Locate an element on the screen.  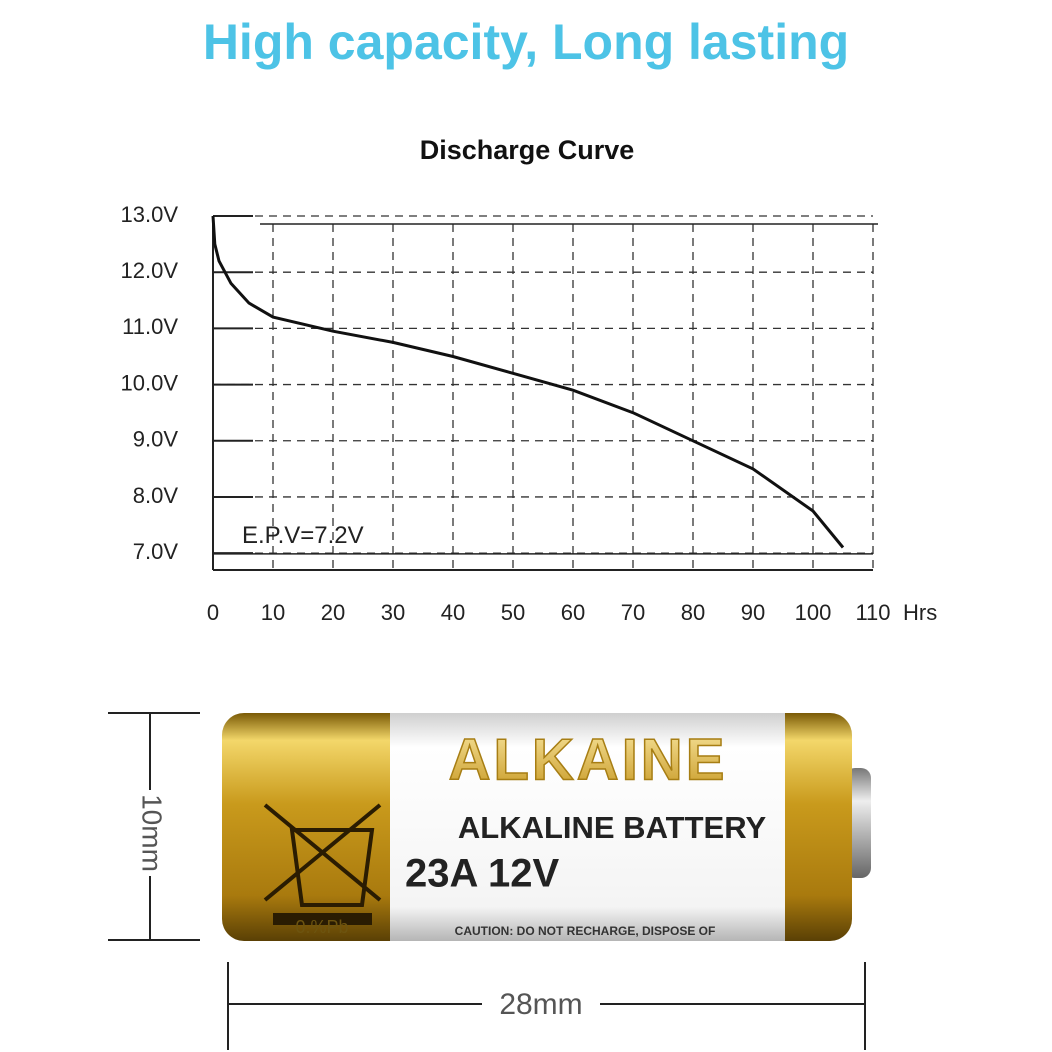
y-tick-label: 7.0V is located at coordinates (156, 551).